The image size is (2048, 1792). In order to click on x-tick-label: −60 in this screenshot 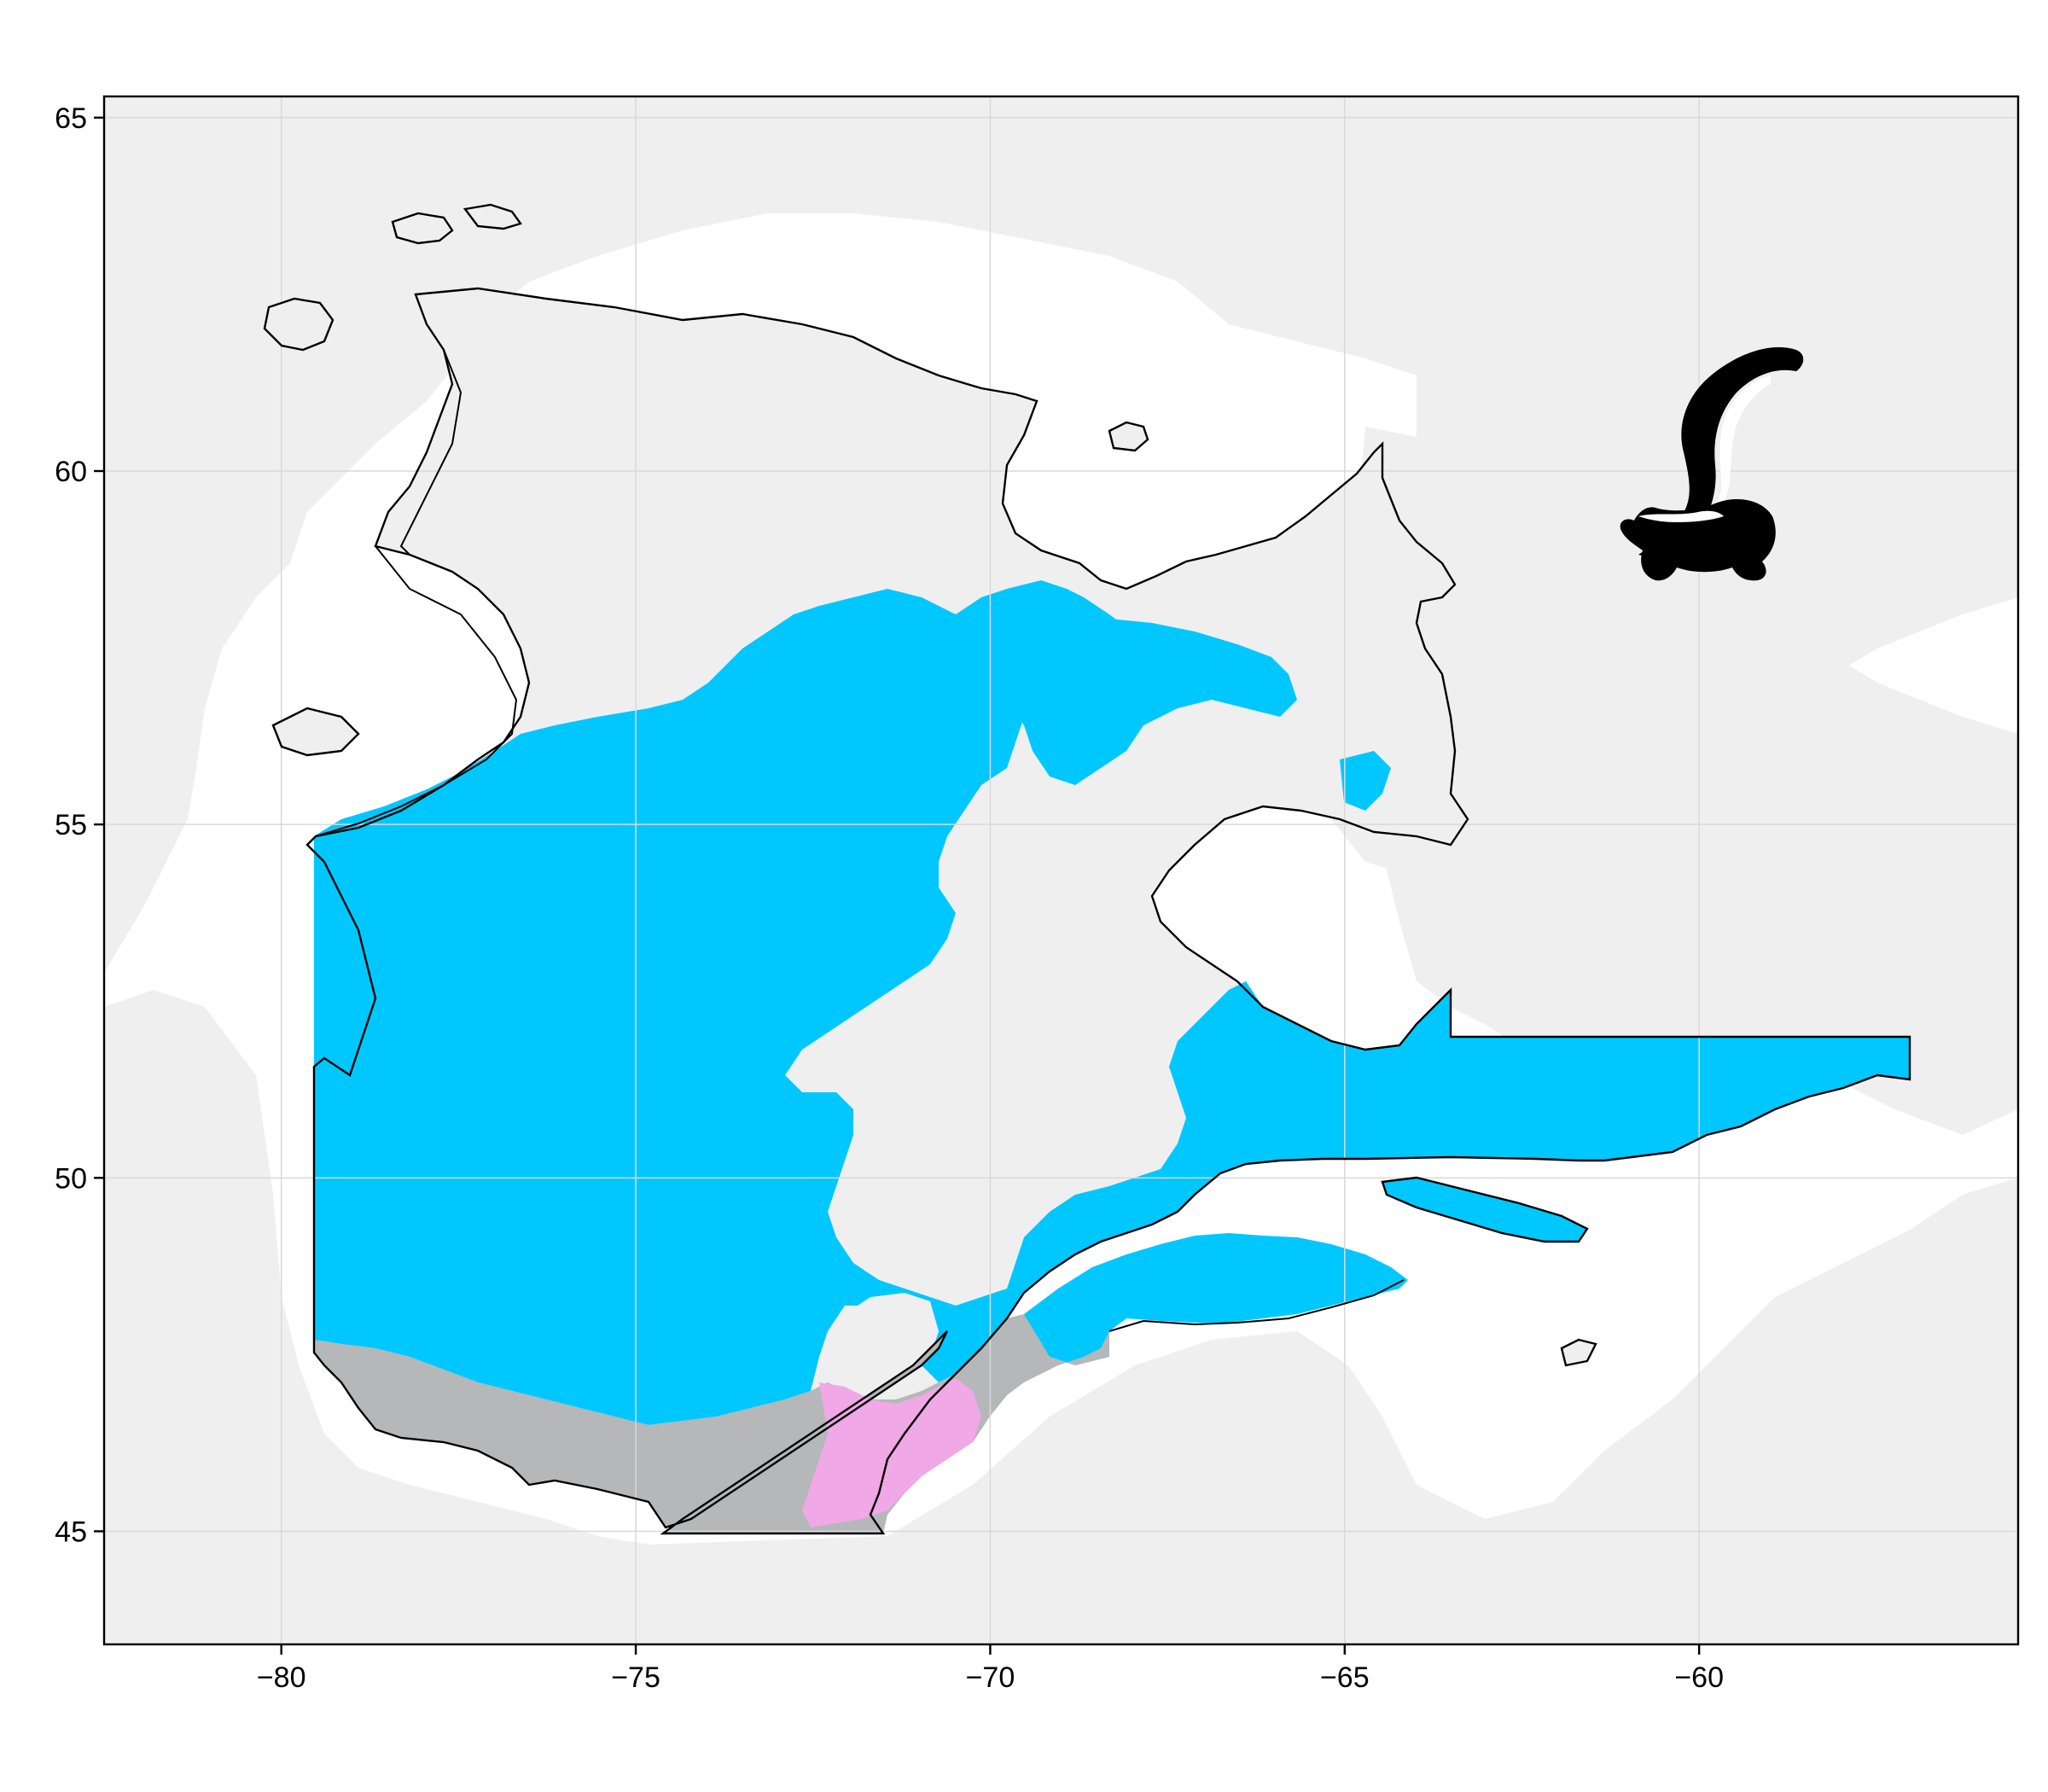, I will do `click(1699, 1677)`.